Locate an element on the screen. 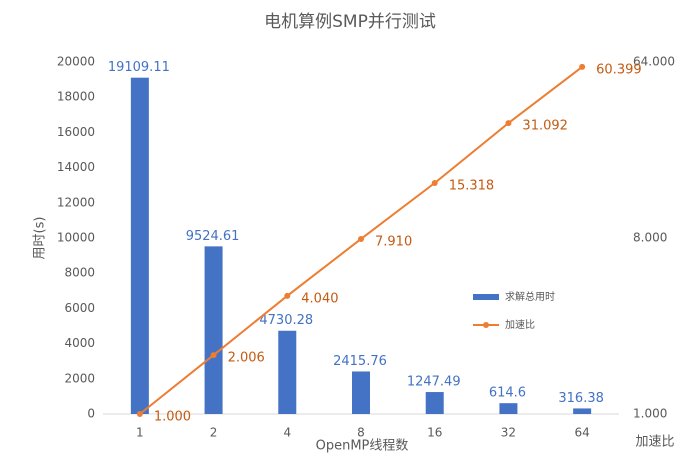 The height and width of the screenshot is (456, 699). bar-value-label: 316.38 is located at coordinates (581, 398).